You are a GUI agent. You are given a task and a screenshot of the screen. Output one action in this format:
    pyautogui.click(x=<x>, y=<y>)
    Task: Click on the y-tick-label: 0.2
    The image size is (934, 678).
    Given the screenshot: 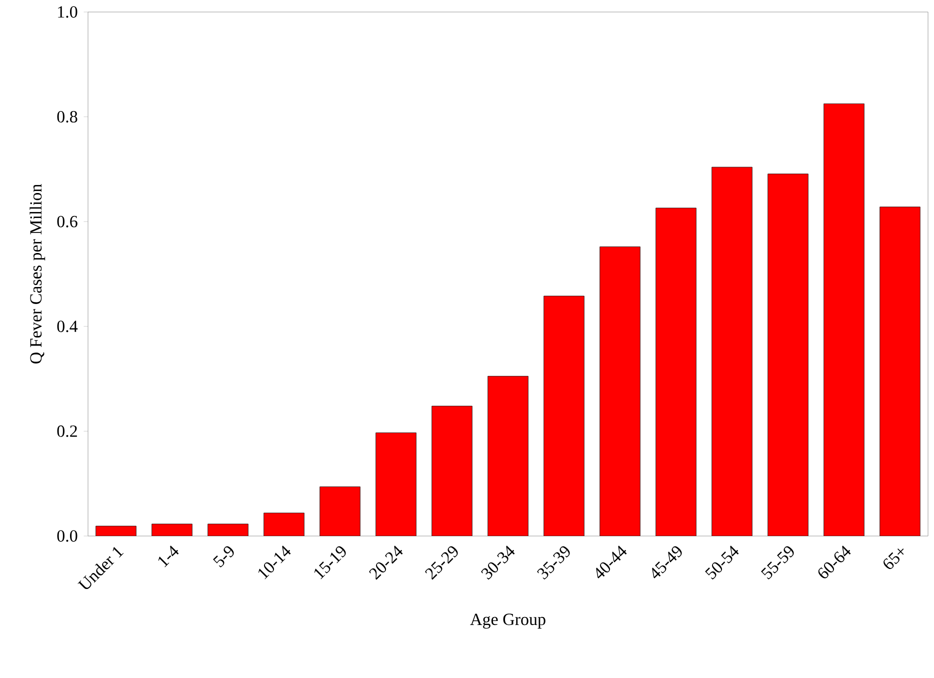 What is the action you would take?
    pyautogui.click(x=67, y=431)
    